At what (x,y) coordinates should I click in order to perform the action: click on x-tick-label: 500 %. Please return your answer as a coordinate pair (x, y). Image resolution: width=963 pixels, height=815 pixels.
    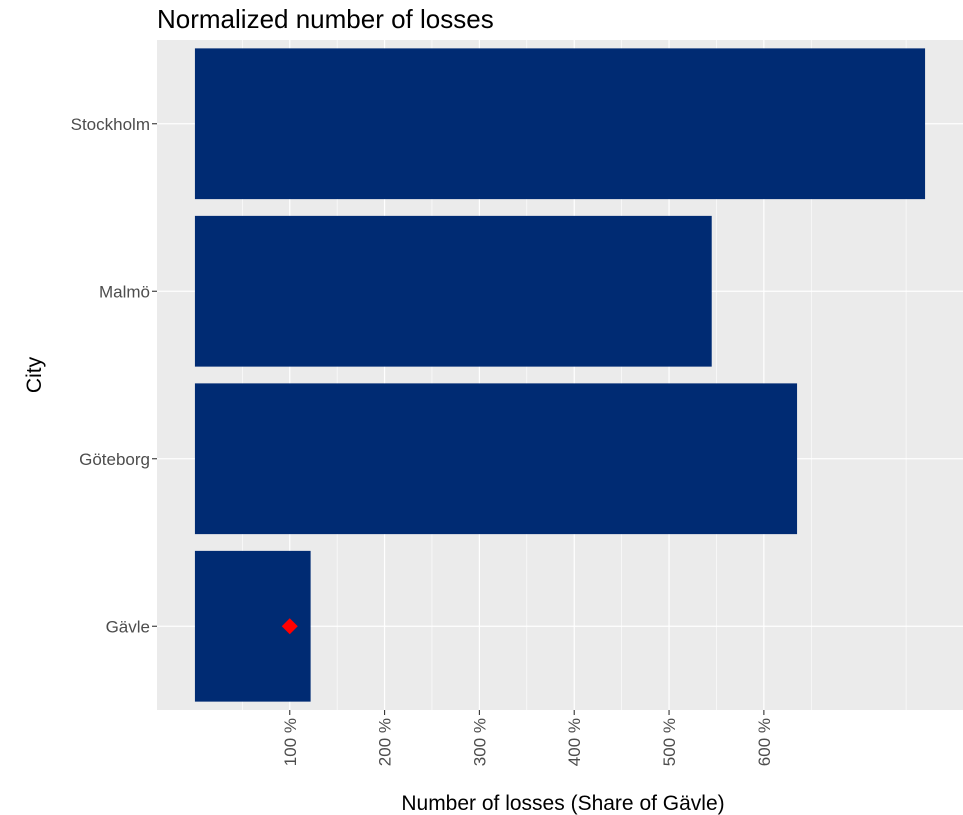
    Looking at the image, I should click on (669, 742).